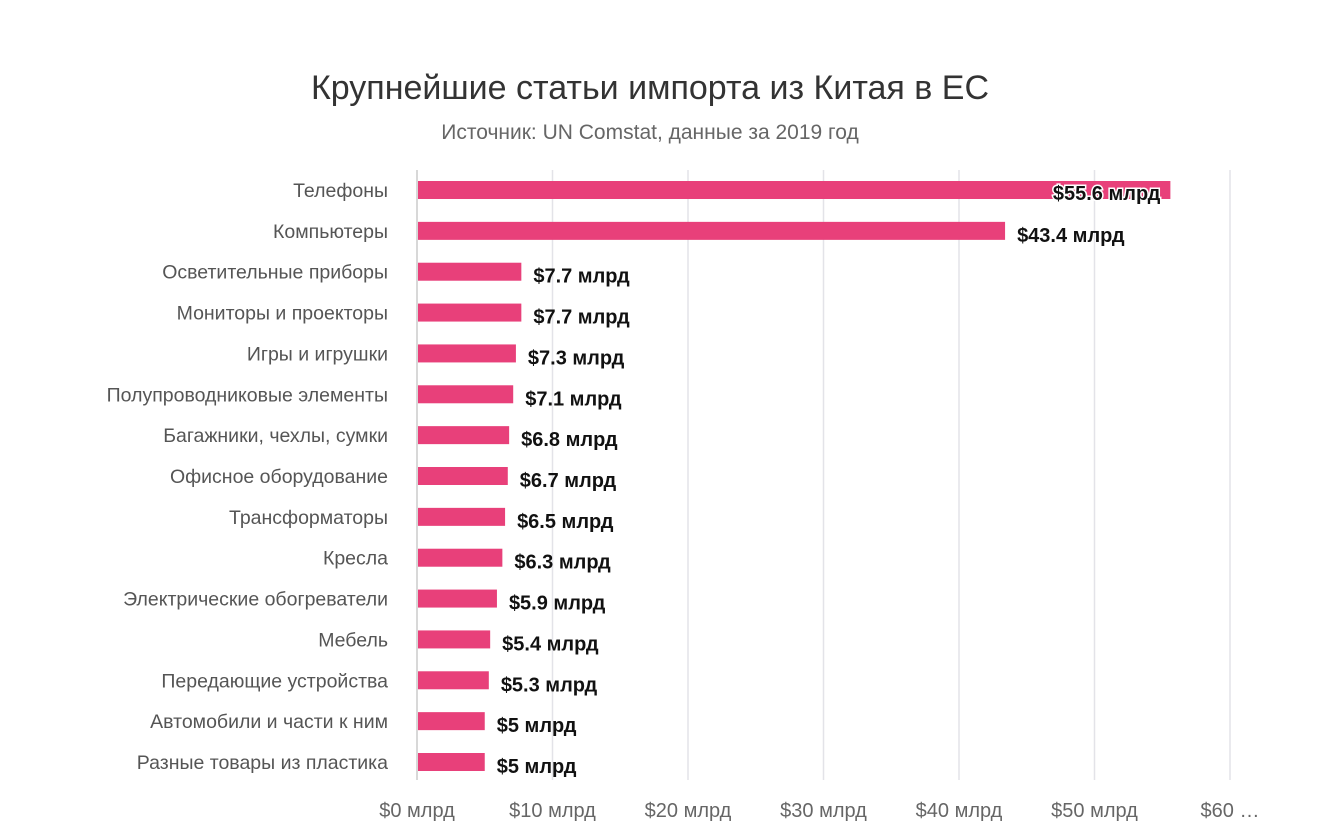 Image resolution: width=1335 pixels, height=840 pixels. I want to click on x-tick-label: $40 млрд, so click(959, 811).